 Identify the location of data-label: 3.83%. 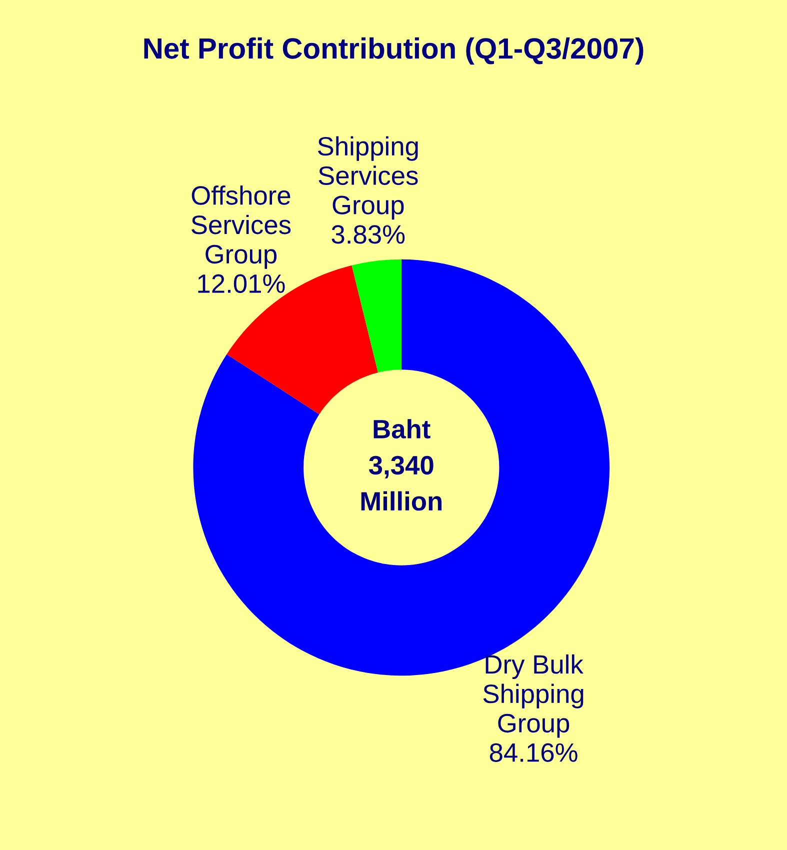
(368, 234).